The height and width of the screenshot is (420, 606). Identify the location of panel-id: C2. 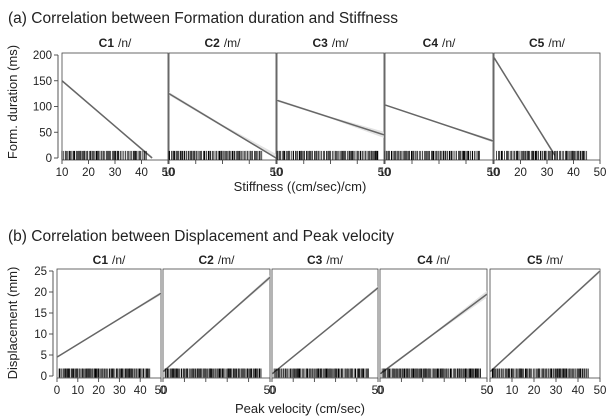
(212, 43).